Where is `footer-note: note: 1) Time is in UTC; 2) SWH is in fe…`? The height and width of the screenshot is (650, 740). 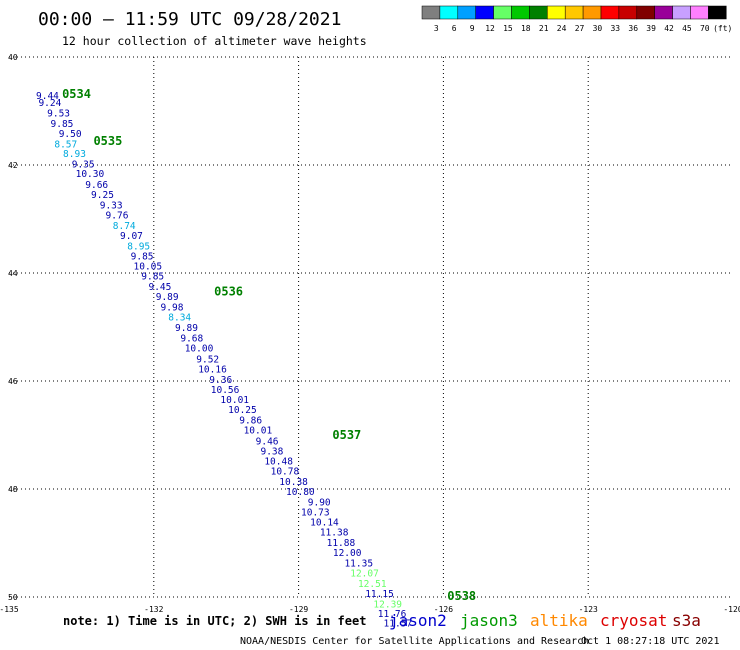
footer-note: note: 1) Time is in UTC; 2) SWH is in fe… is located at coordinates (214, 621).